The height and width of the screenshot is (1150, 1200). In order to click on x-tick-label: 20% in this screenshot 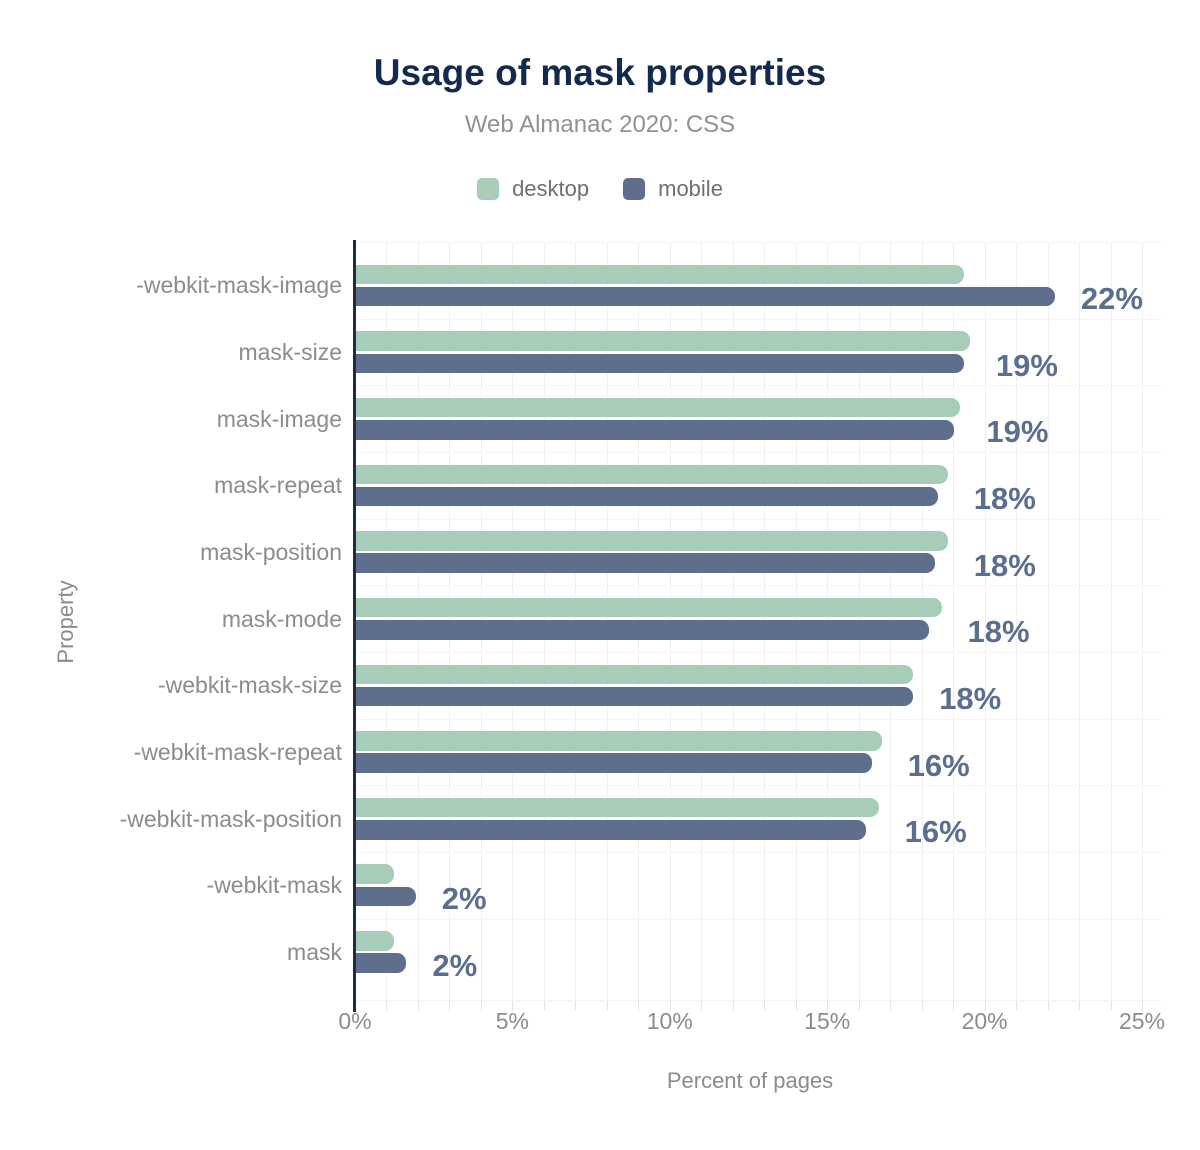, I will do `click(984, 1021)`.